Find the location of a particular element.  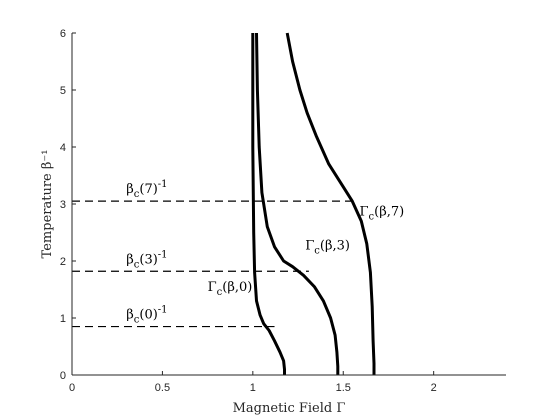

threshold-label: βc(0)-1 is located at coordinates (146, 315).